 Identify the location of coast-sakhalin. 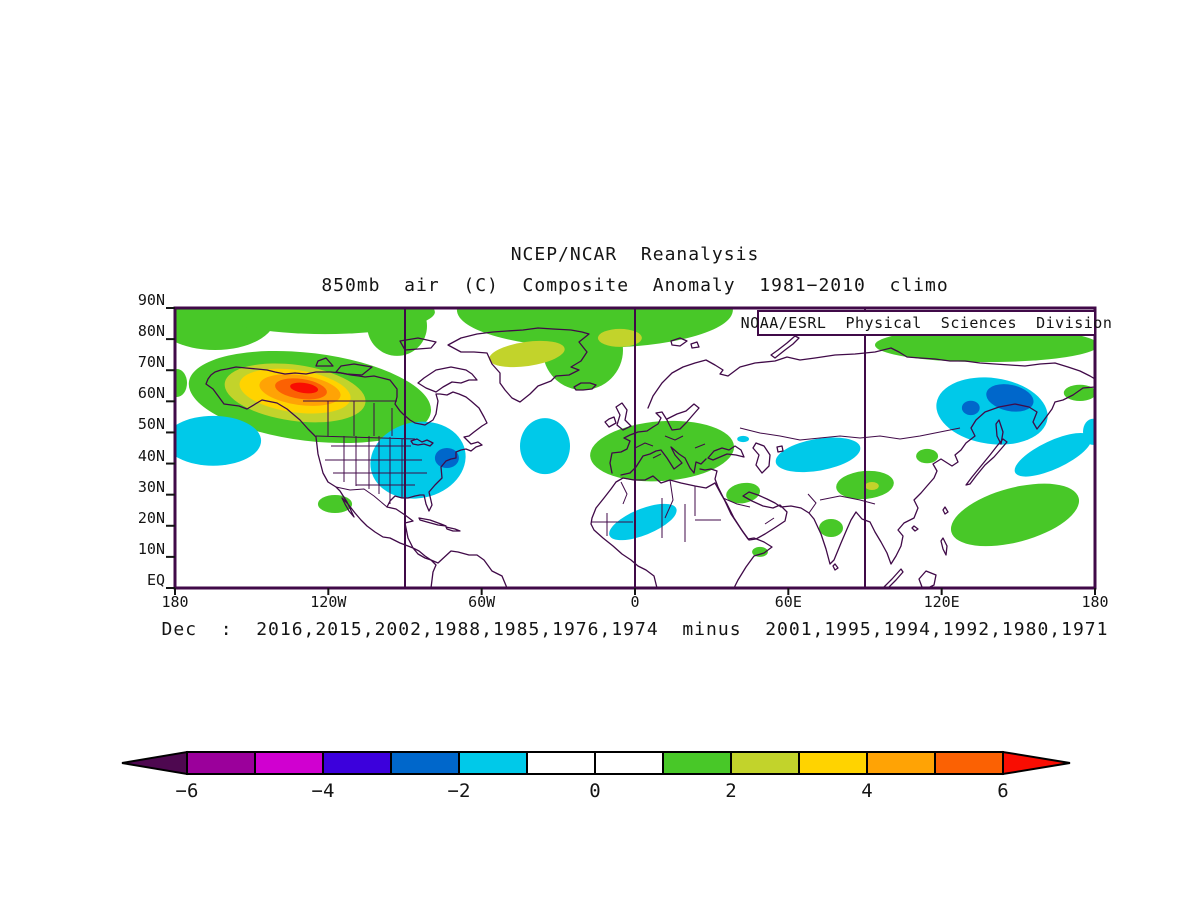
(999, 432).